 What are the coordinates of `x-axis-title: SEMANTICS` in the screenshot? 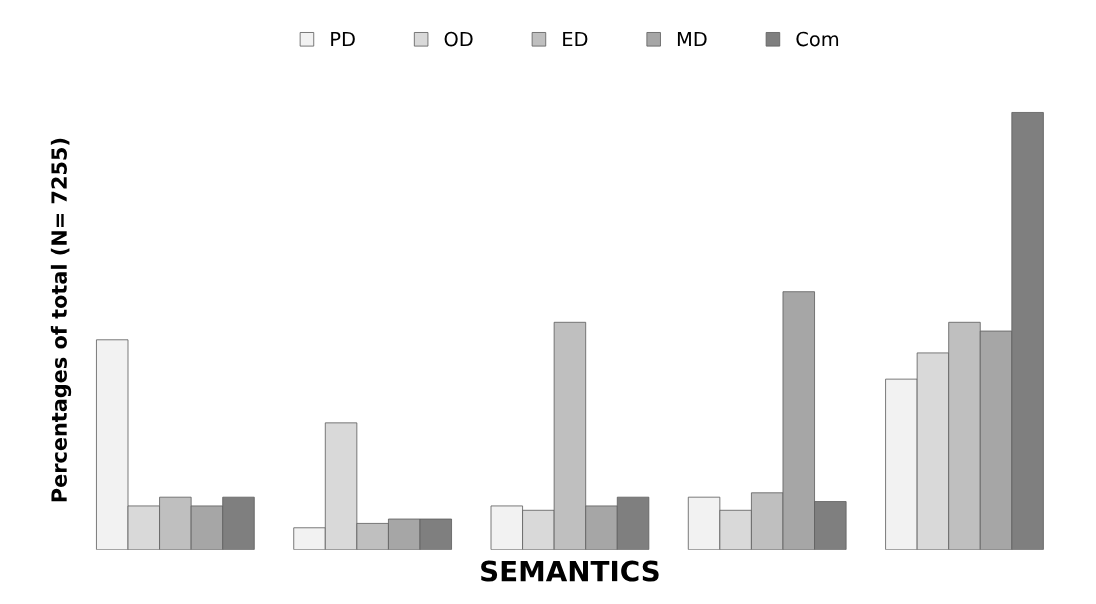 It's located at (570, 571).